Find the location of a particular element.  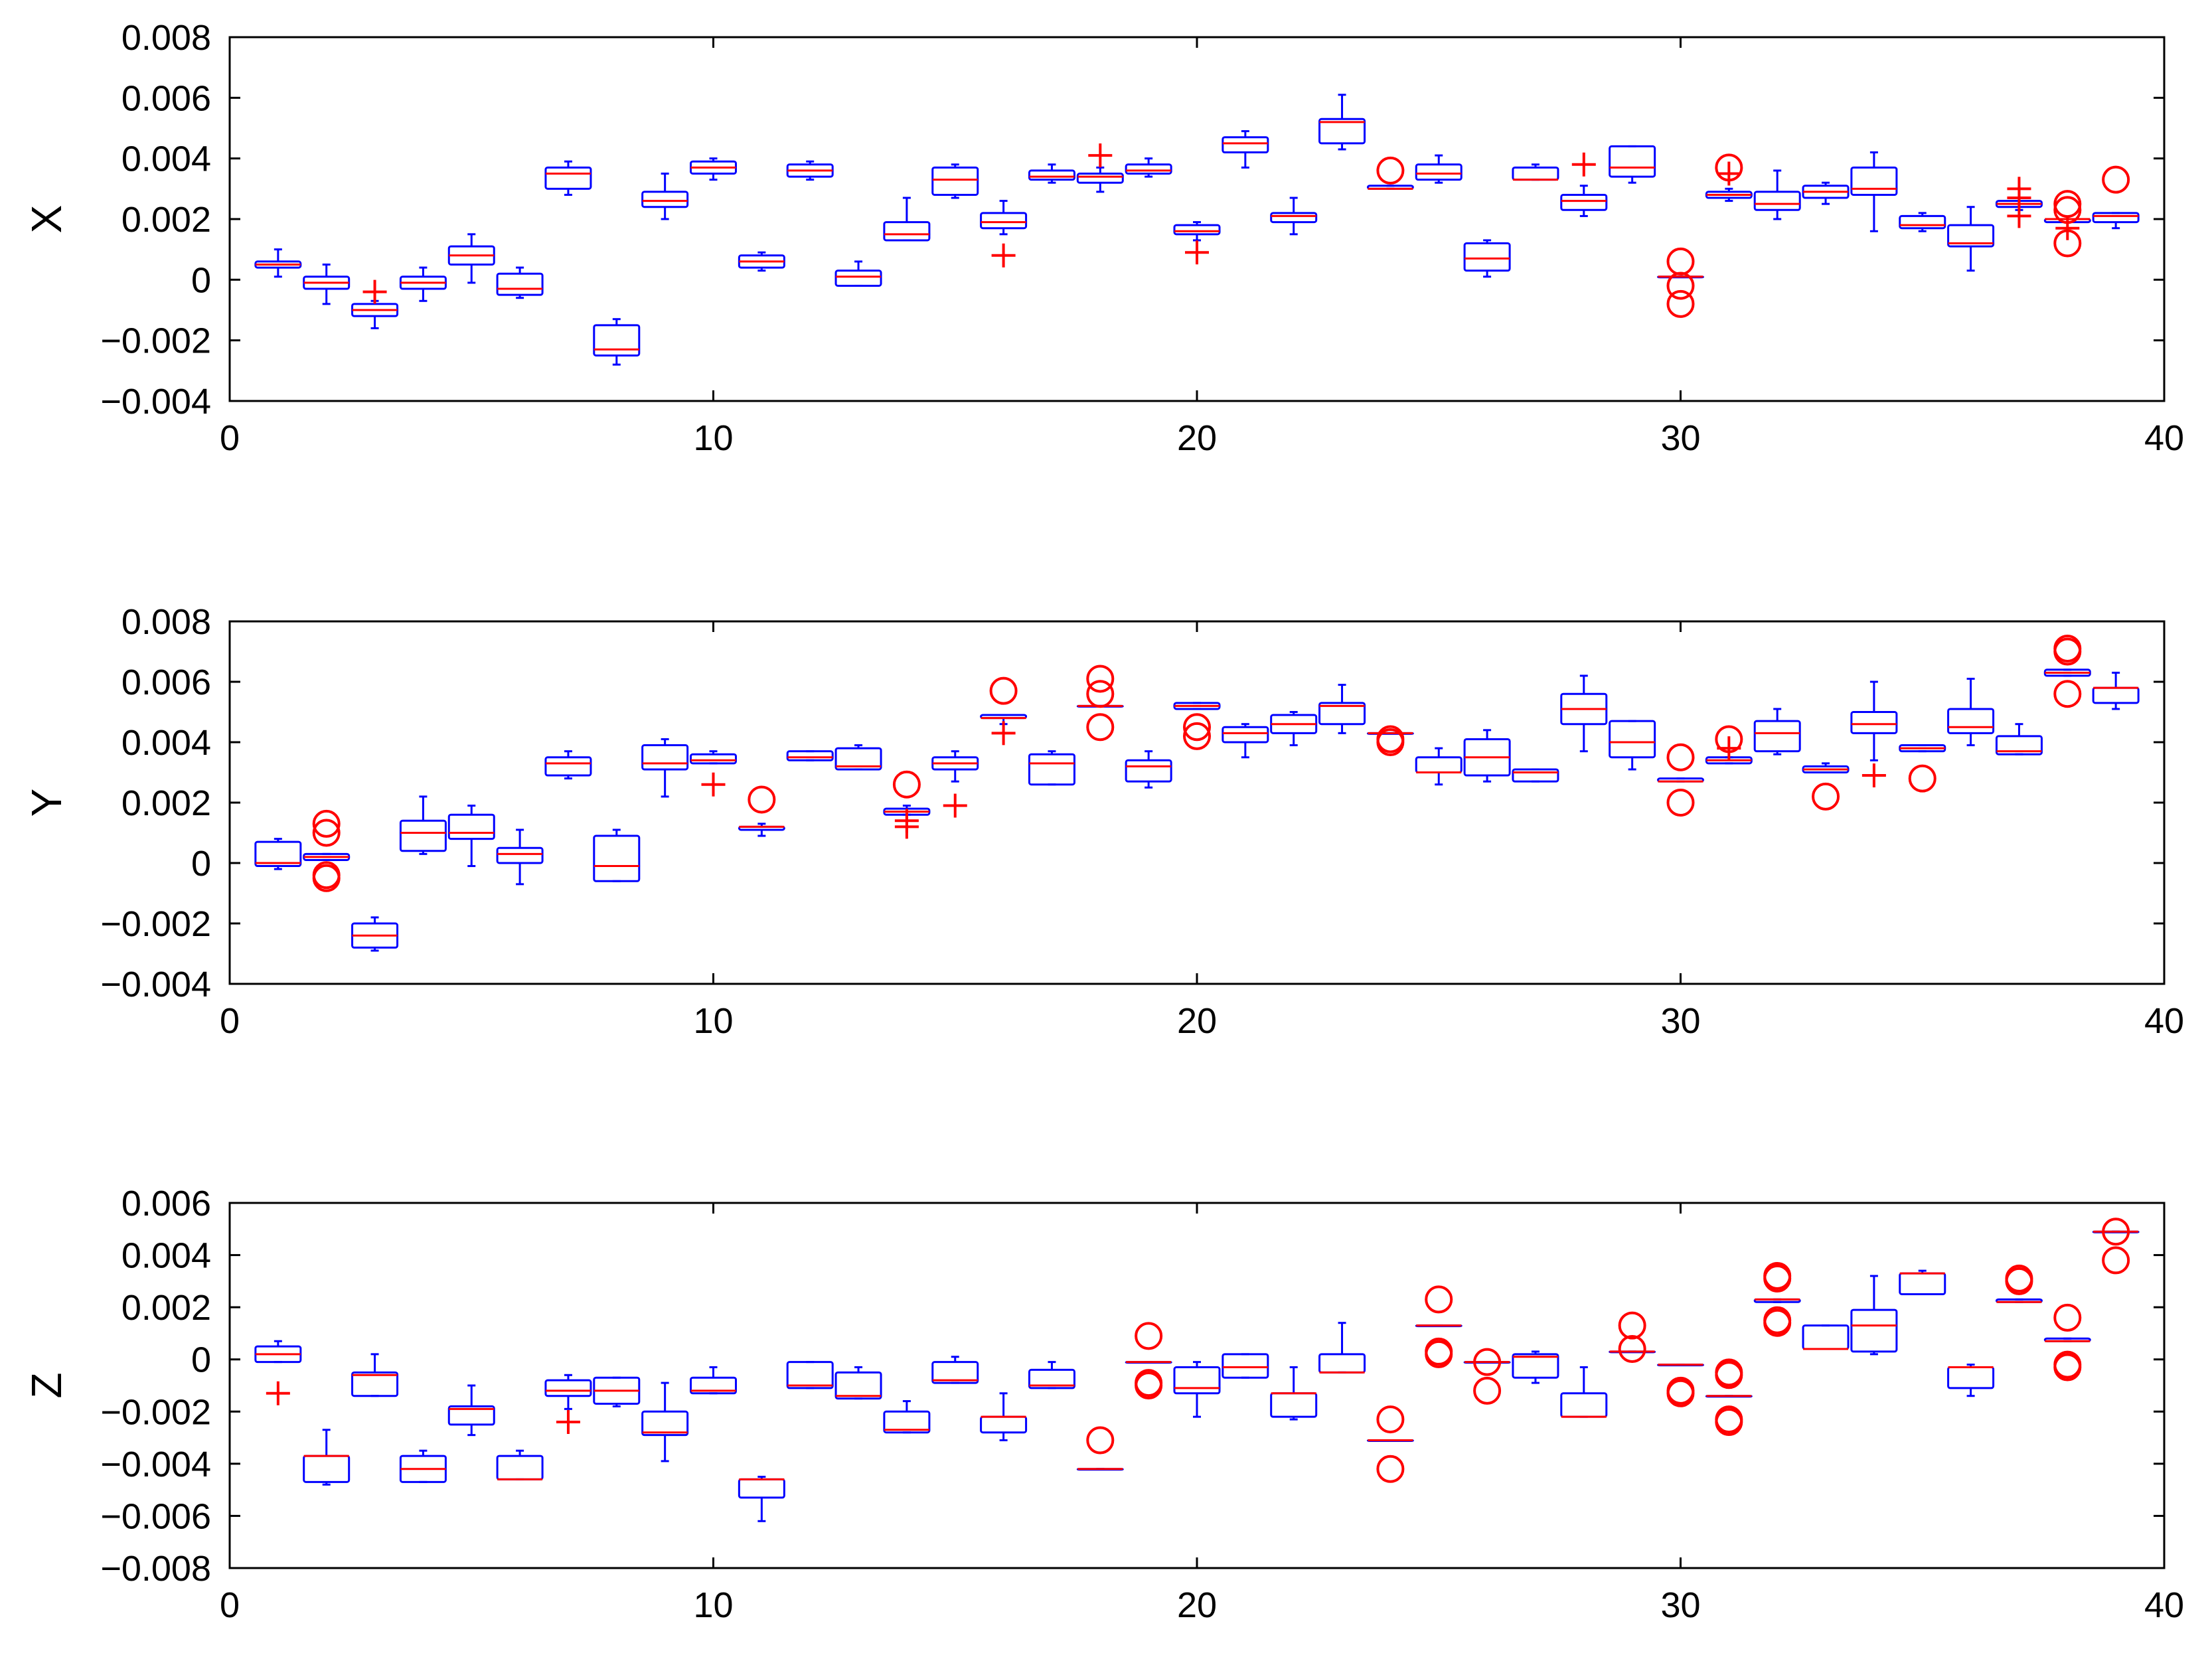

y-tick-label: −0.004 is located at coordinates (155, 1464).